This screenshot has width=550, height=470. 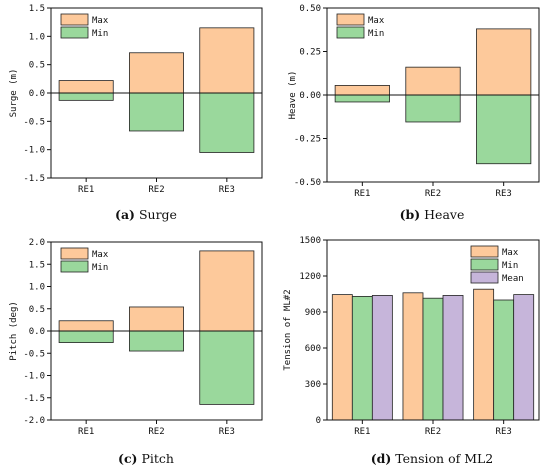 I want to click on y-tick-label: -0.25, so click(x=307, y=140).